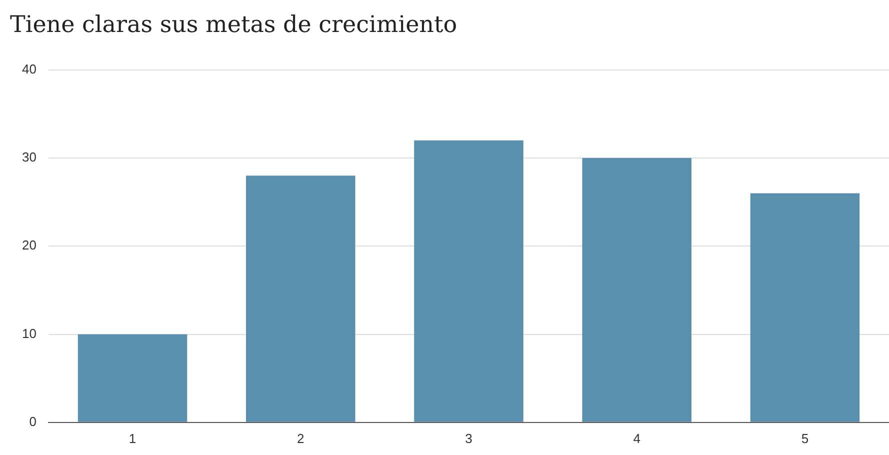 The image size is (889, 455). What do you see at coordinates (636, 438) in the screenshot?
I see `x-tick-label: 4` at bounding box center [636, 438].